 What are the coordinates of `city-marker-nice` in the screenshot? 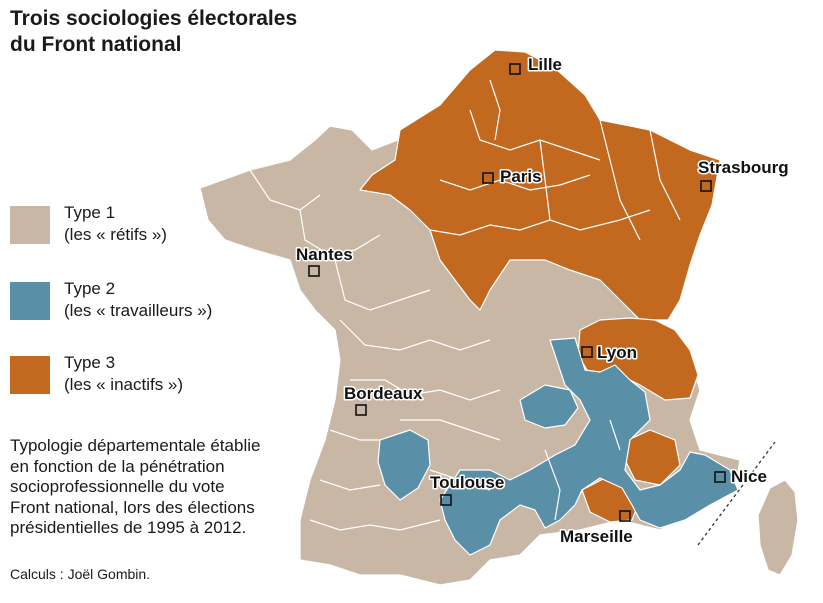 It's located at (720, 477).